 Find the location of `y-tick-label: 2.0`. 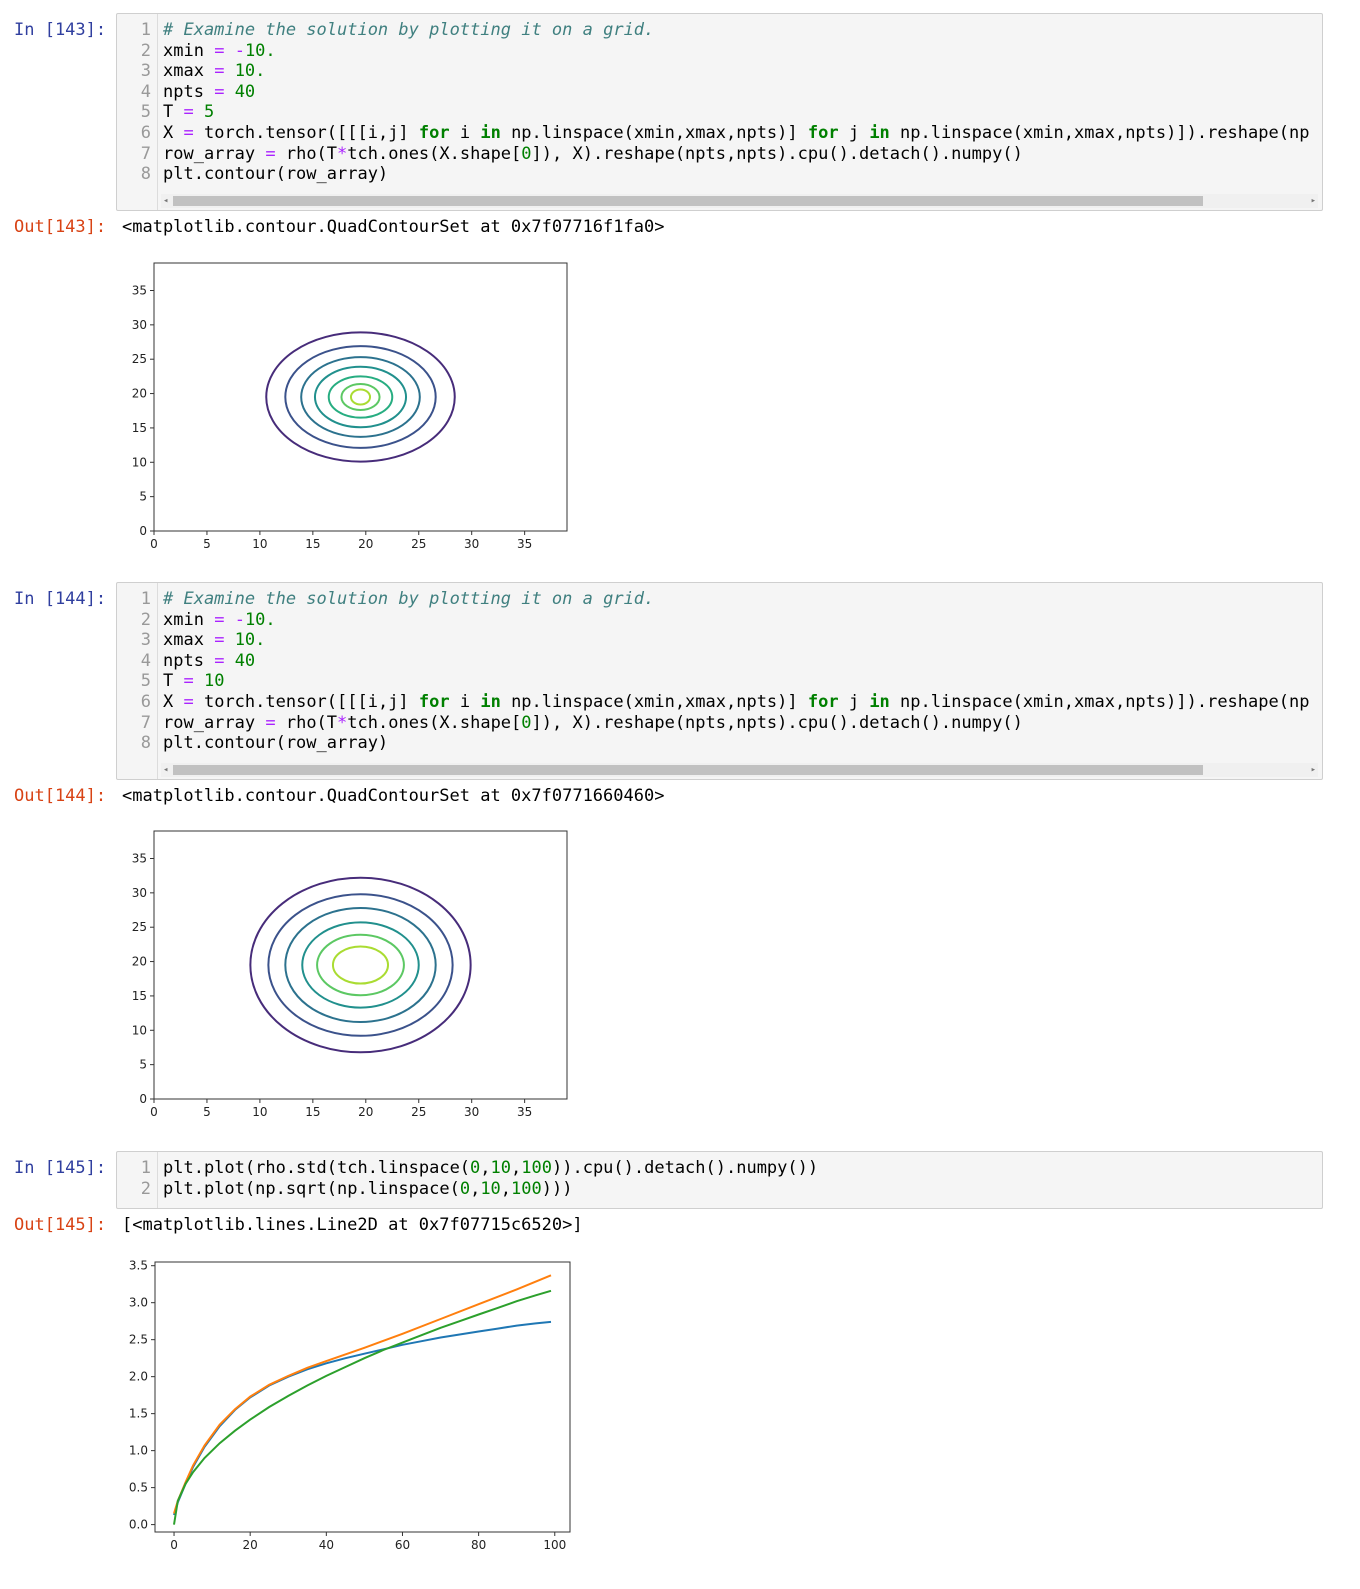

y-tick-label: 2.0 is located at coordinates (138, 1377).